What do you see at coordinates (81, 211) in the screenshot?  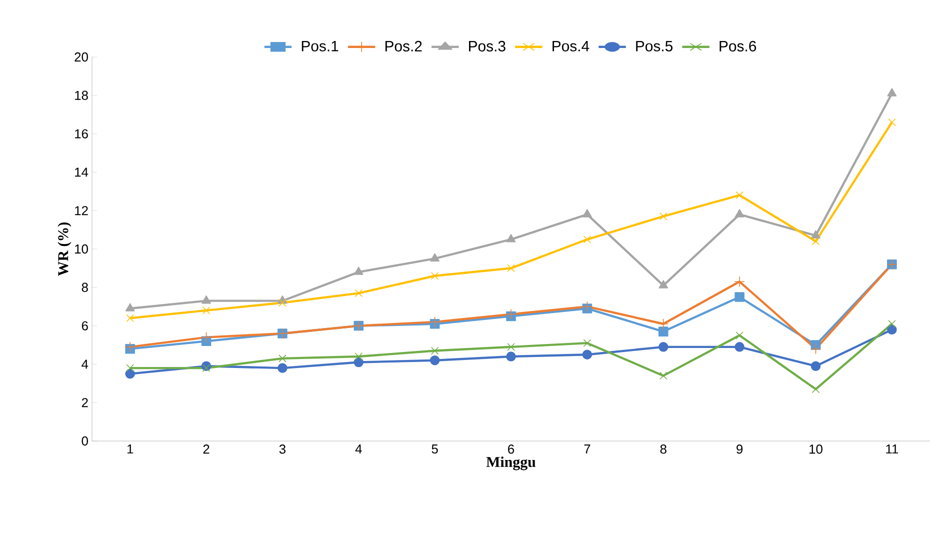 I see `y-tick-label: 12` at bounding box center [81, 211].